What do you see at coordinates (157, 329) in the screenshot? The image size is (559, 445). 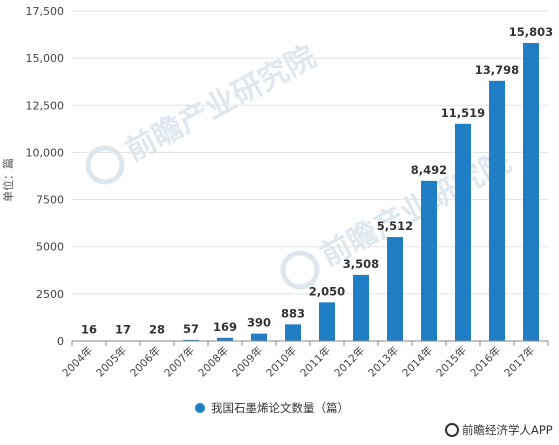 I see `data-label: 28` at bounding box center [157, 329].